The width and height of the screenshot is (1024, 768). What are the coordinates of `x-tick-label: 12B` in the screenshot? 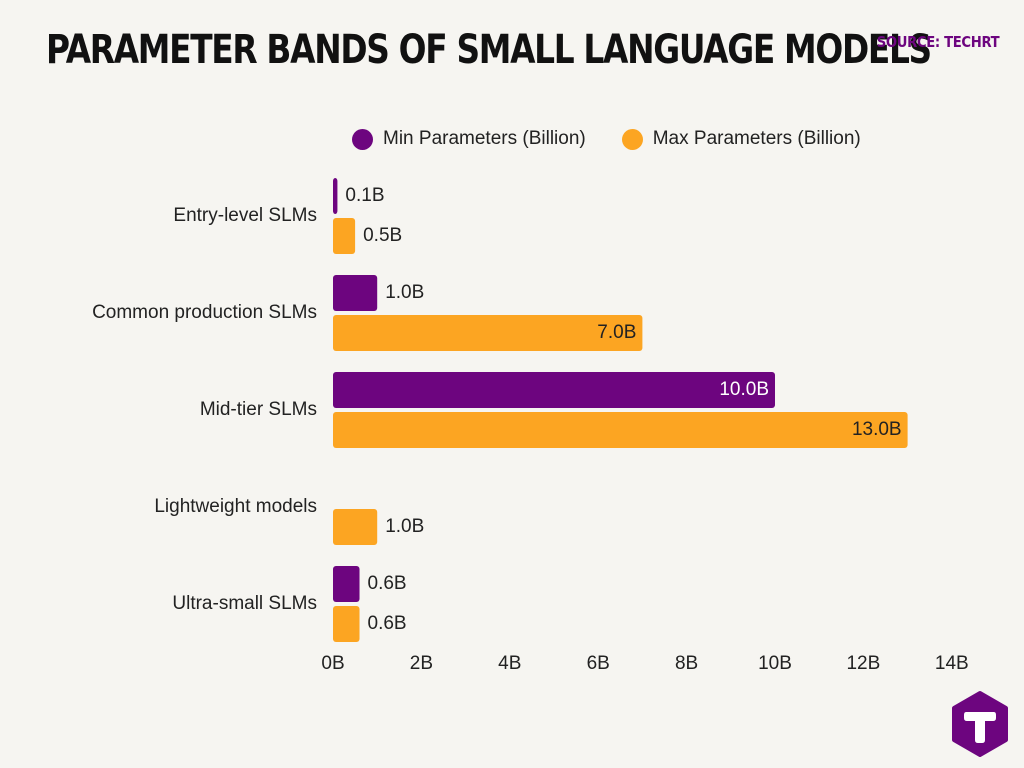 It's located at (863, 663).